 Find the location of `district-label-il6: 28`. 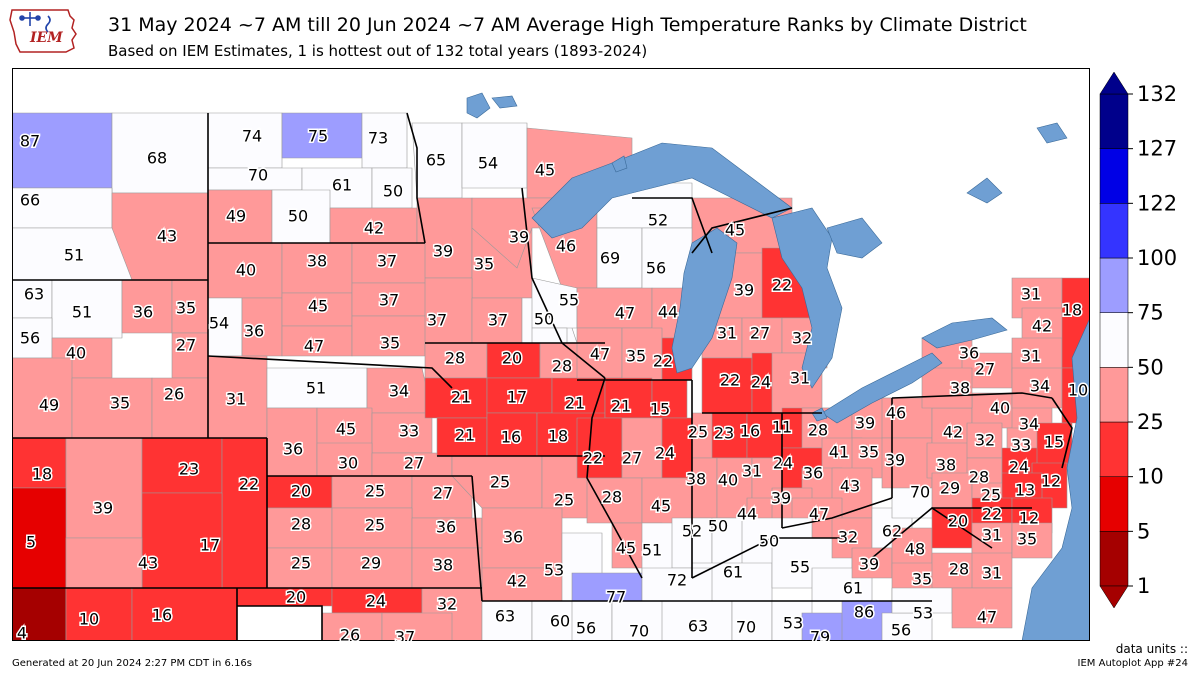

district-label-il6: 28 is located at coordinates (612, 497).